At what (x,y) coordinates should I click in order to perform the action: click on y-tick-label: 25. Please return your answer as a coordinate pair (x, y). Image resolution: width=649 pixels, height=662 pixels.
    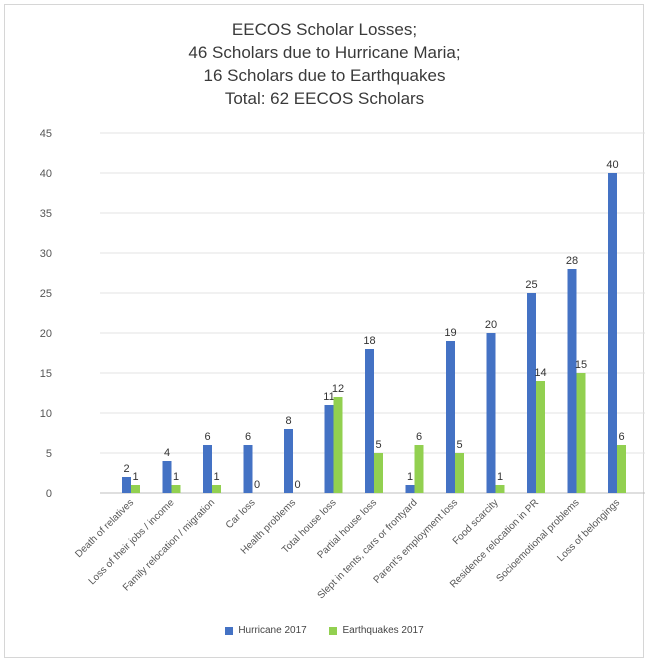
    Looking at the image, I should click on (46, 294).